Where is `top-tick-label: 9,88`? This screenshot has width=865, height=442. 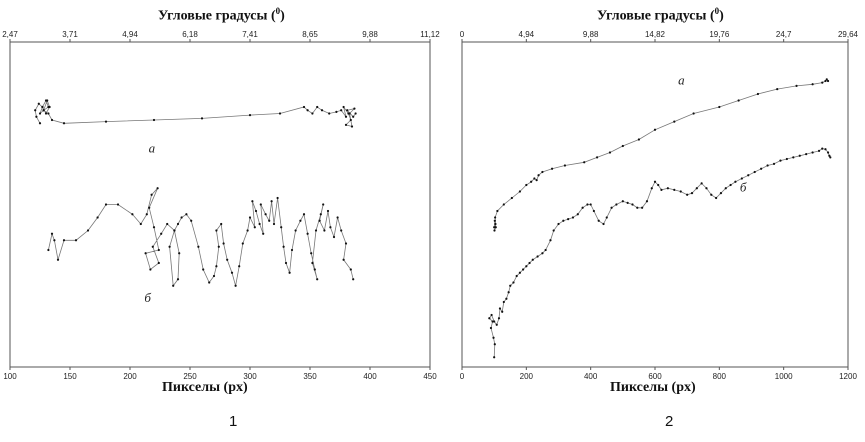
top-tick-label: 9,88 is located at coordinates (591, 34).